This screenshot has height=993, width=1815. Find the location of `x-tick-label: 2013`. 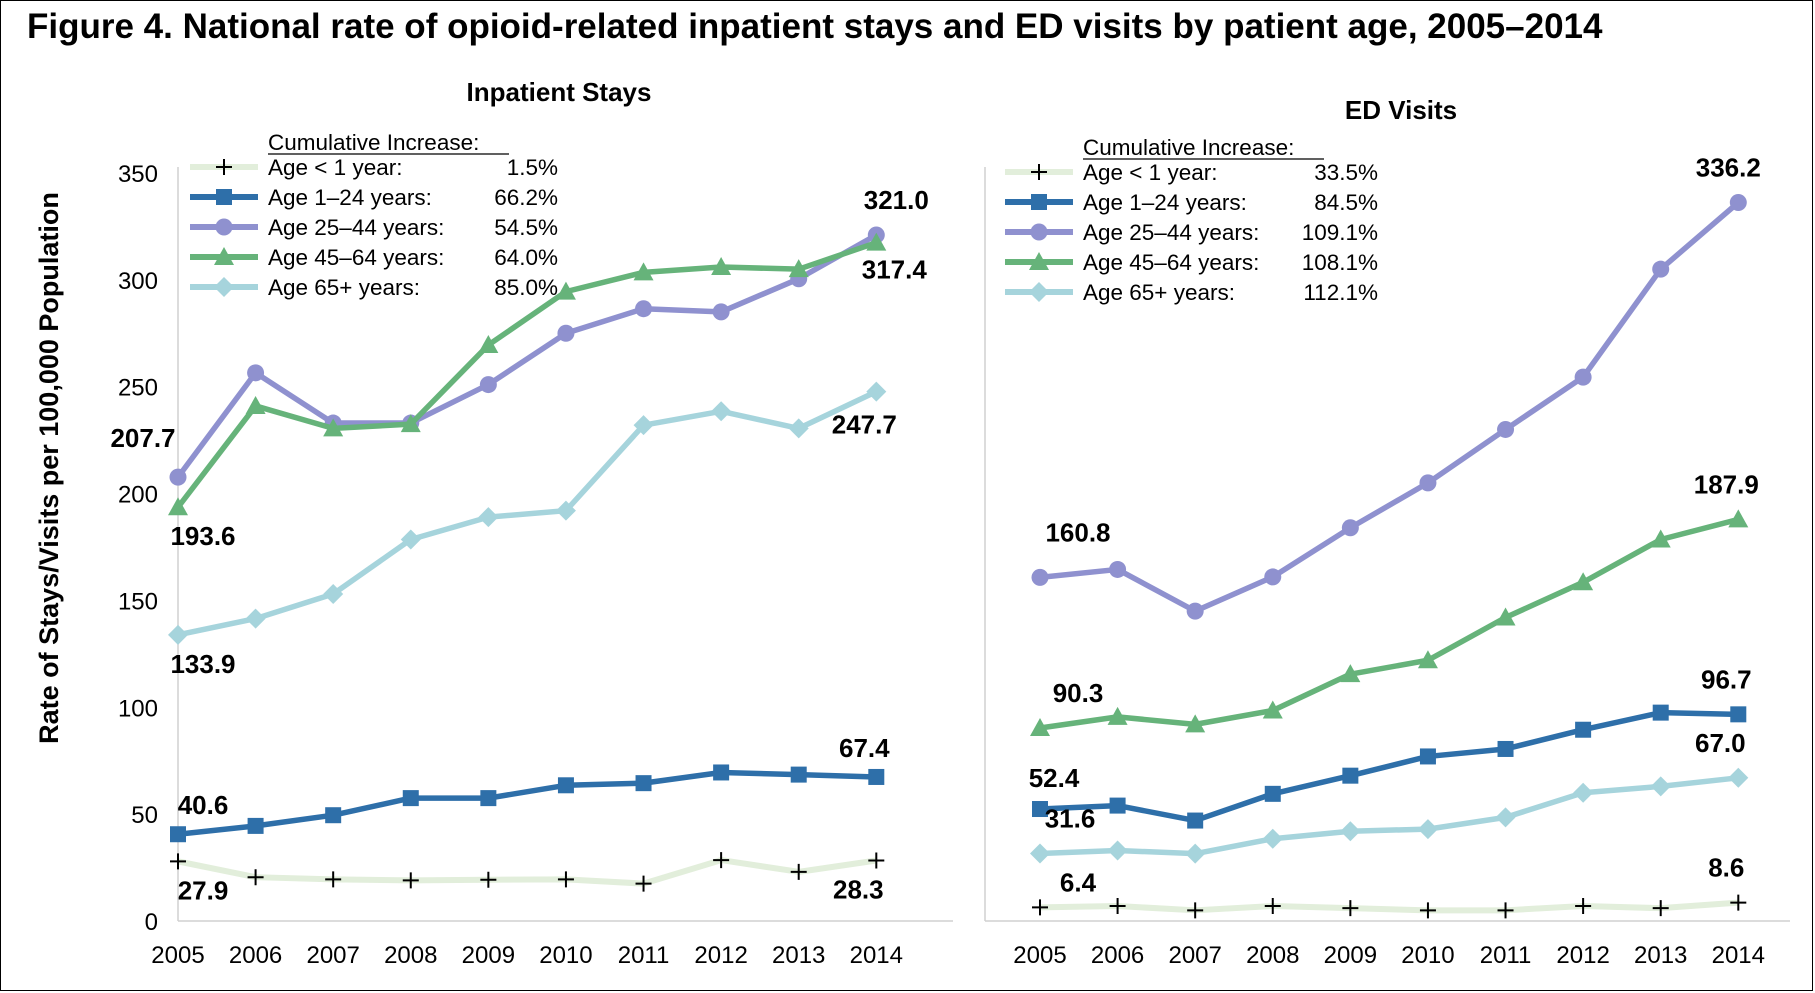

x-tick-label: 2013 is located at coordinates (1660, 955).